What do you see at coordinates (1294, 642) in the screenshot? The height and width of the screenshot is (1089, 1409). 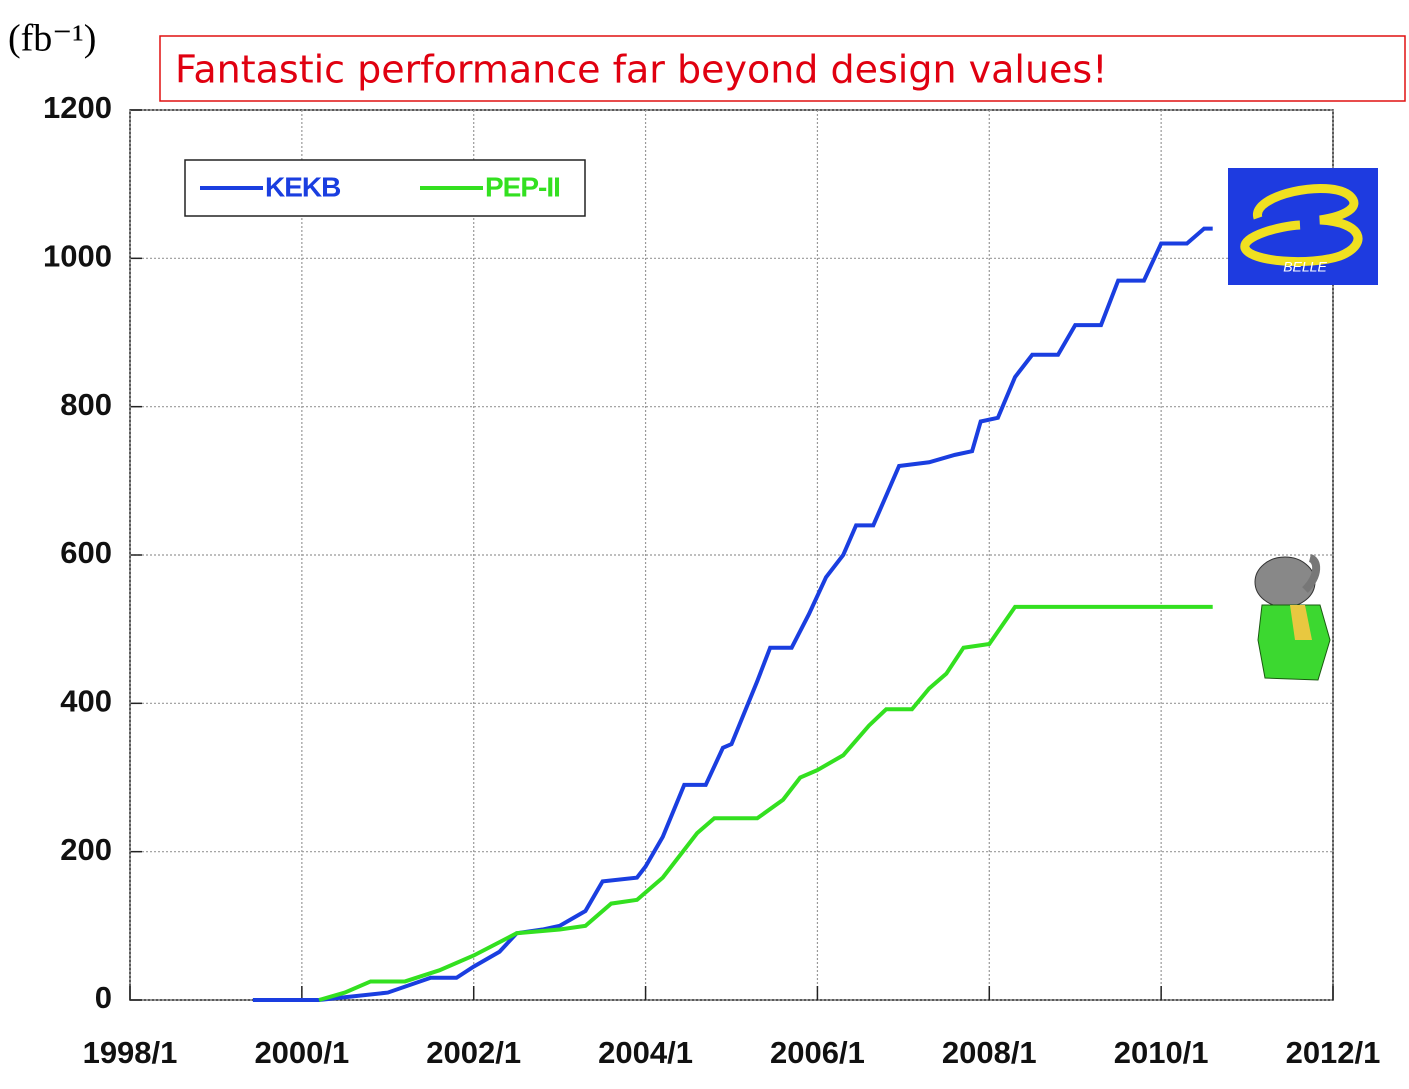 I see `elephant-suit` at bounding box center [1294, 642].